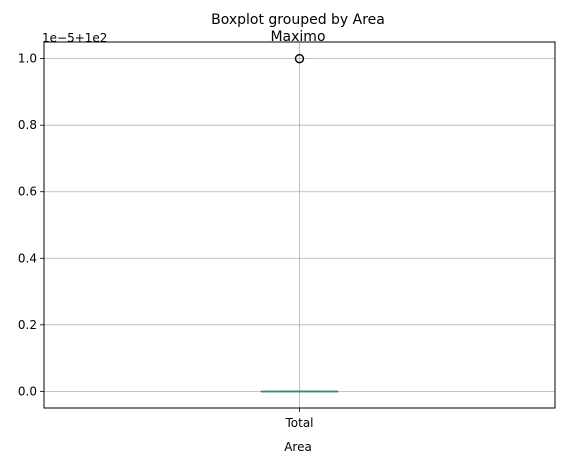  I want to click on y-tick-label: 0.8, so click(27, 125).